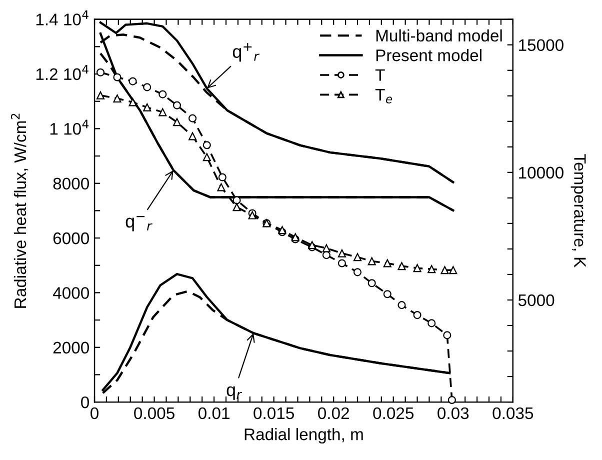 Image resolution: width=602 pixels, height=460 pixels. Describe the element at coordinates (513, 413) in the screenshot. I see `x-tick-label: 0.035` at that location.